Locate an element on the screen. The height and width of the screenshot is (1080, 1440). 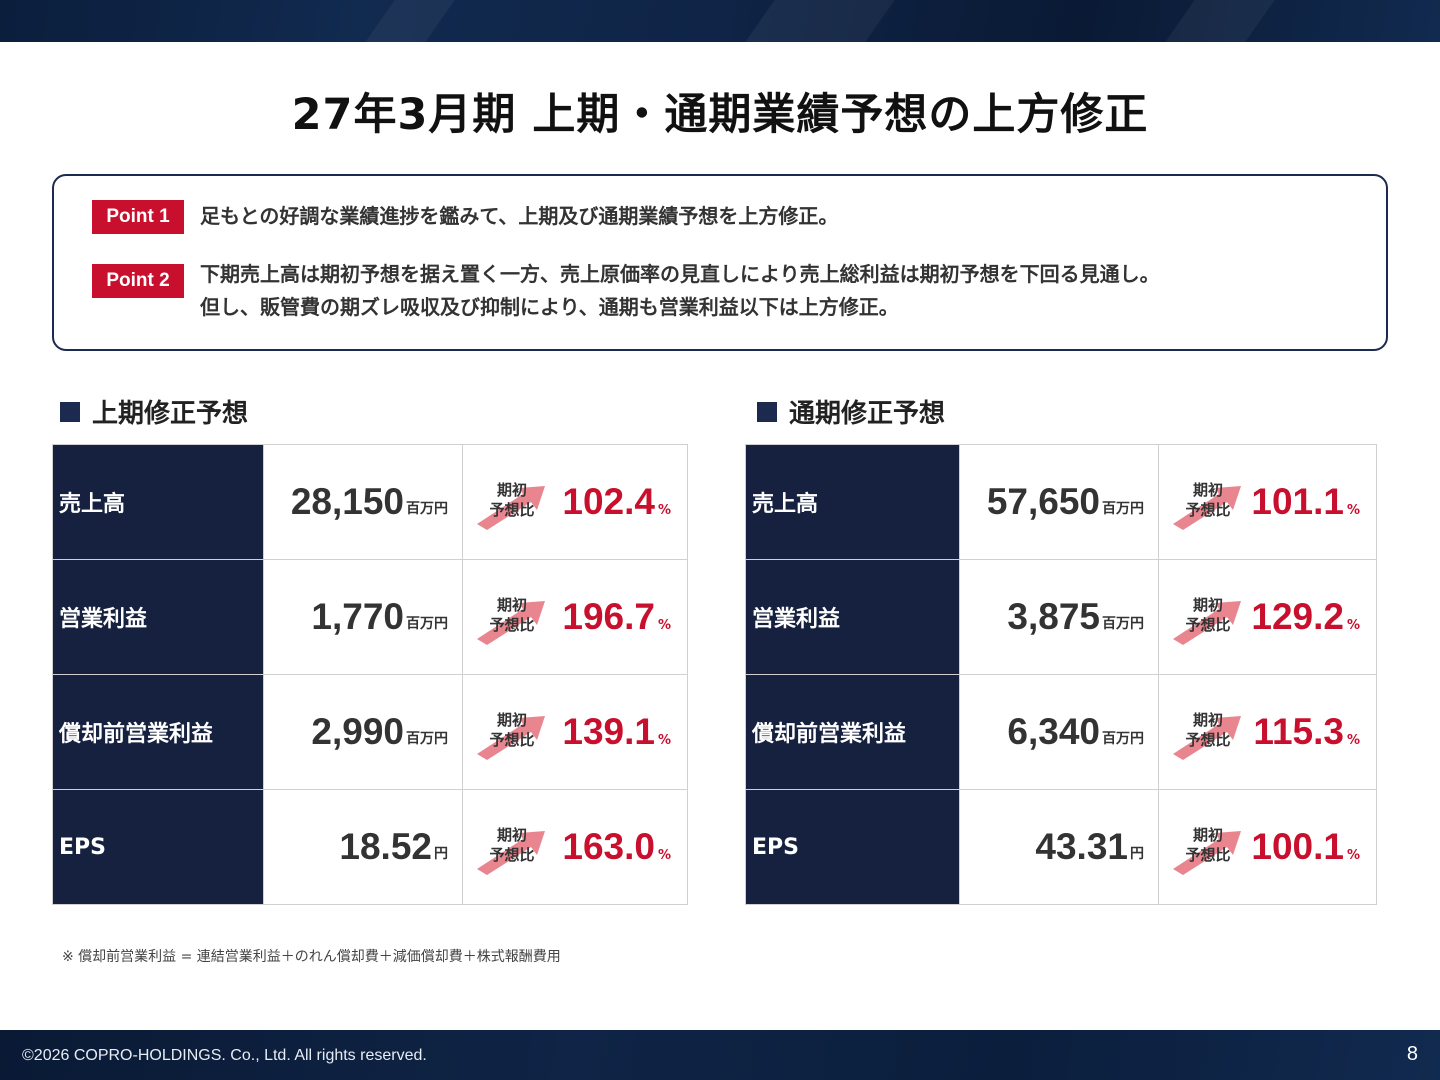
metric-label: 売上高 is located at coordinates (853, 502).